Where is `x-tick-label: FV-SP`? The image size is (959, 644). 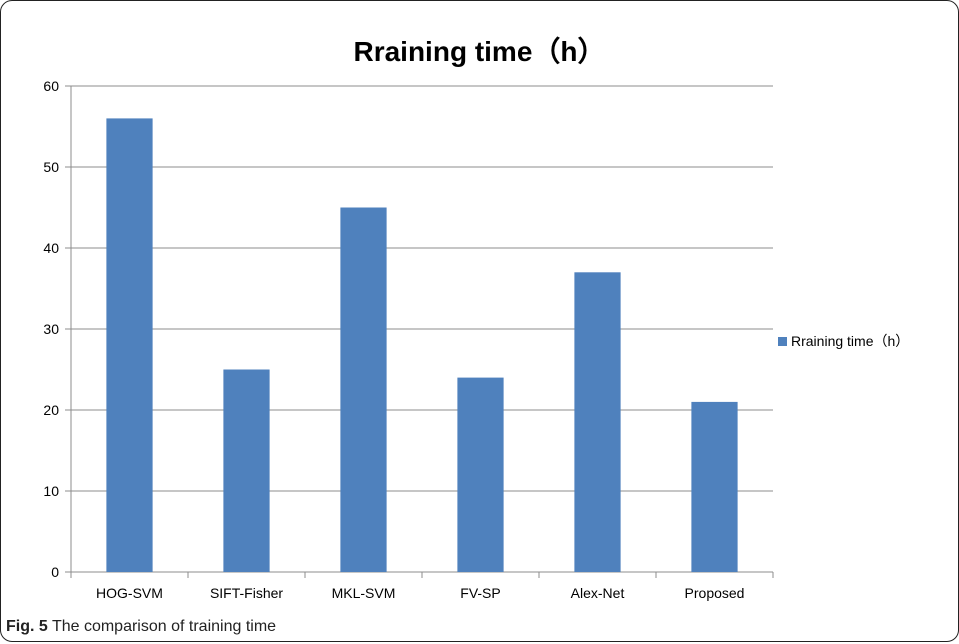 x-tick-label: FV-SP is located at coordinates (480, 593).